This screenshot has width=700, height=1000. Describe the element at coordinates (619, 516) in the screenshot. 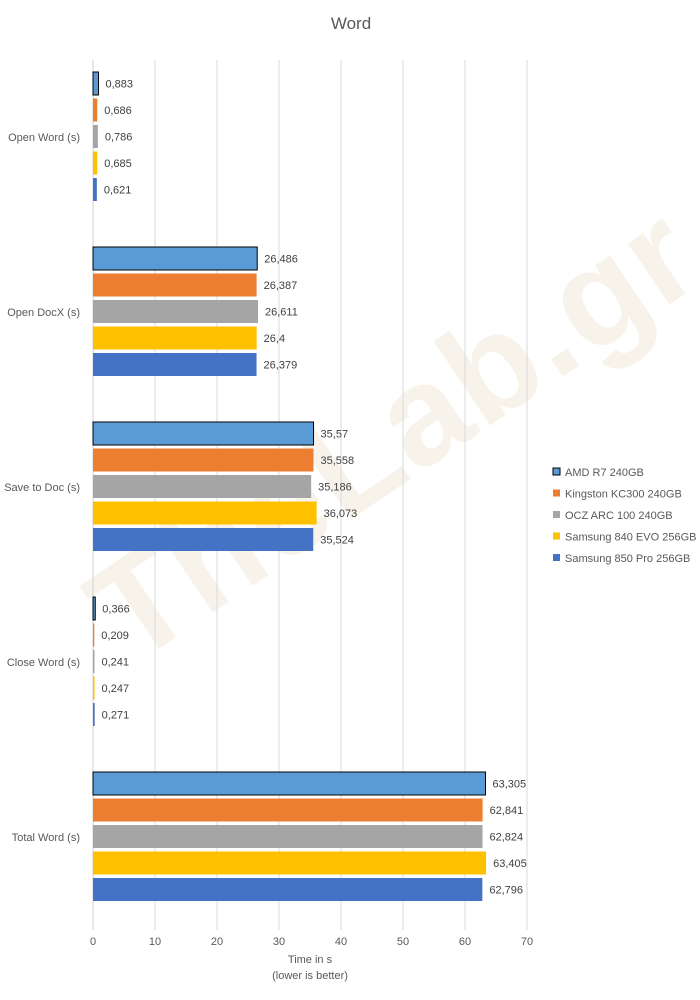

I see `legend-label: OCZ ARC 100 240GB` at that location.